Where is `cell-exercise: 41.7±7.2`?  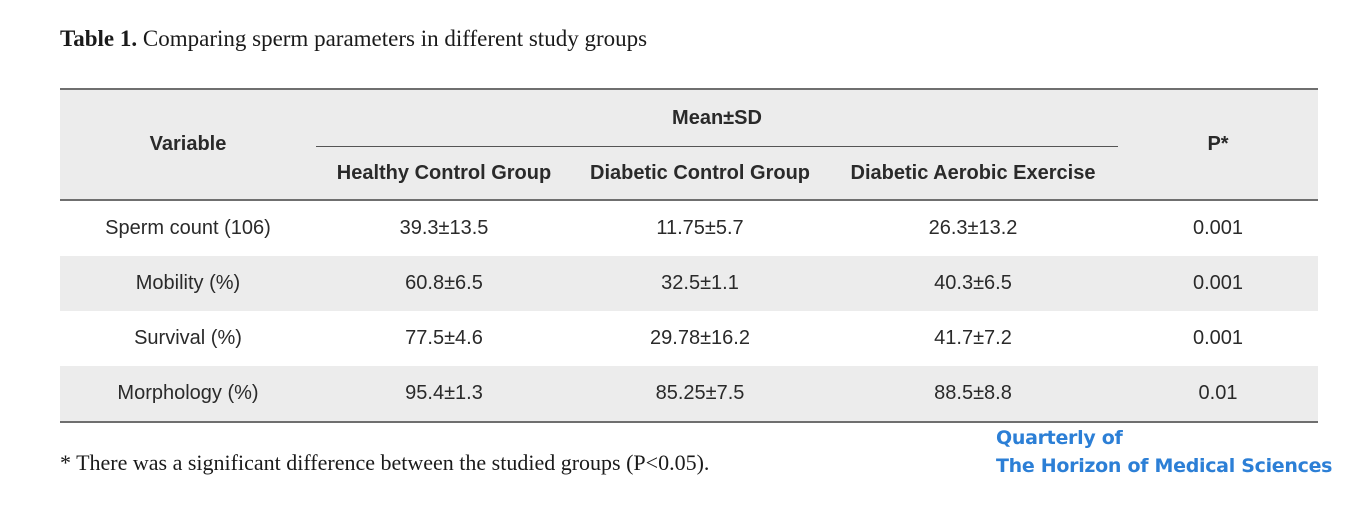 cell-exercise: 41.7±7.2 is located at coordinates (973, 338).